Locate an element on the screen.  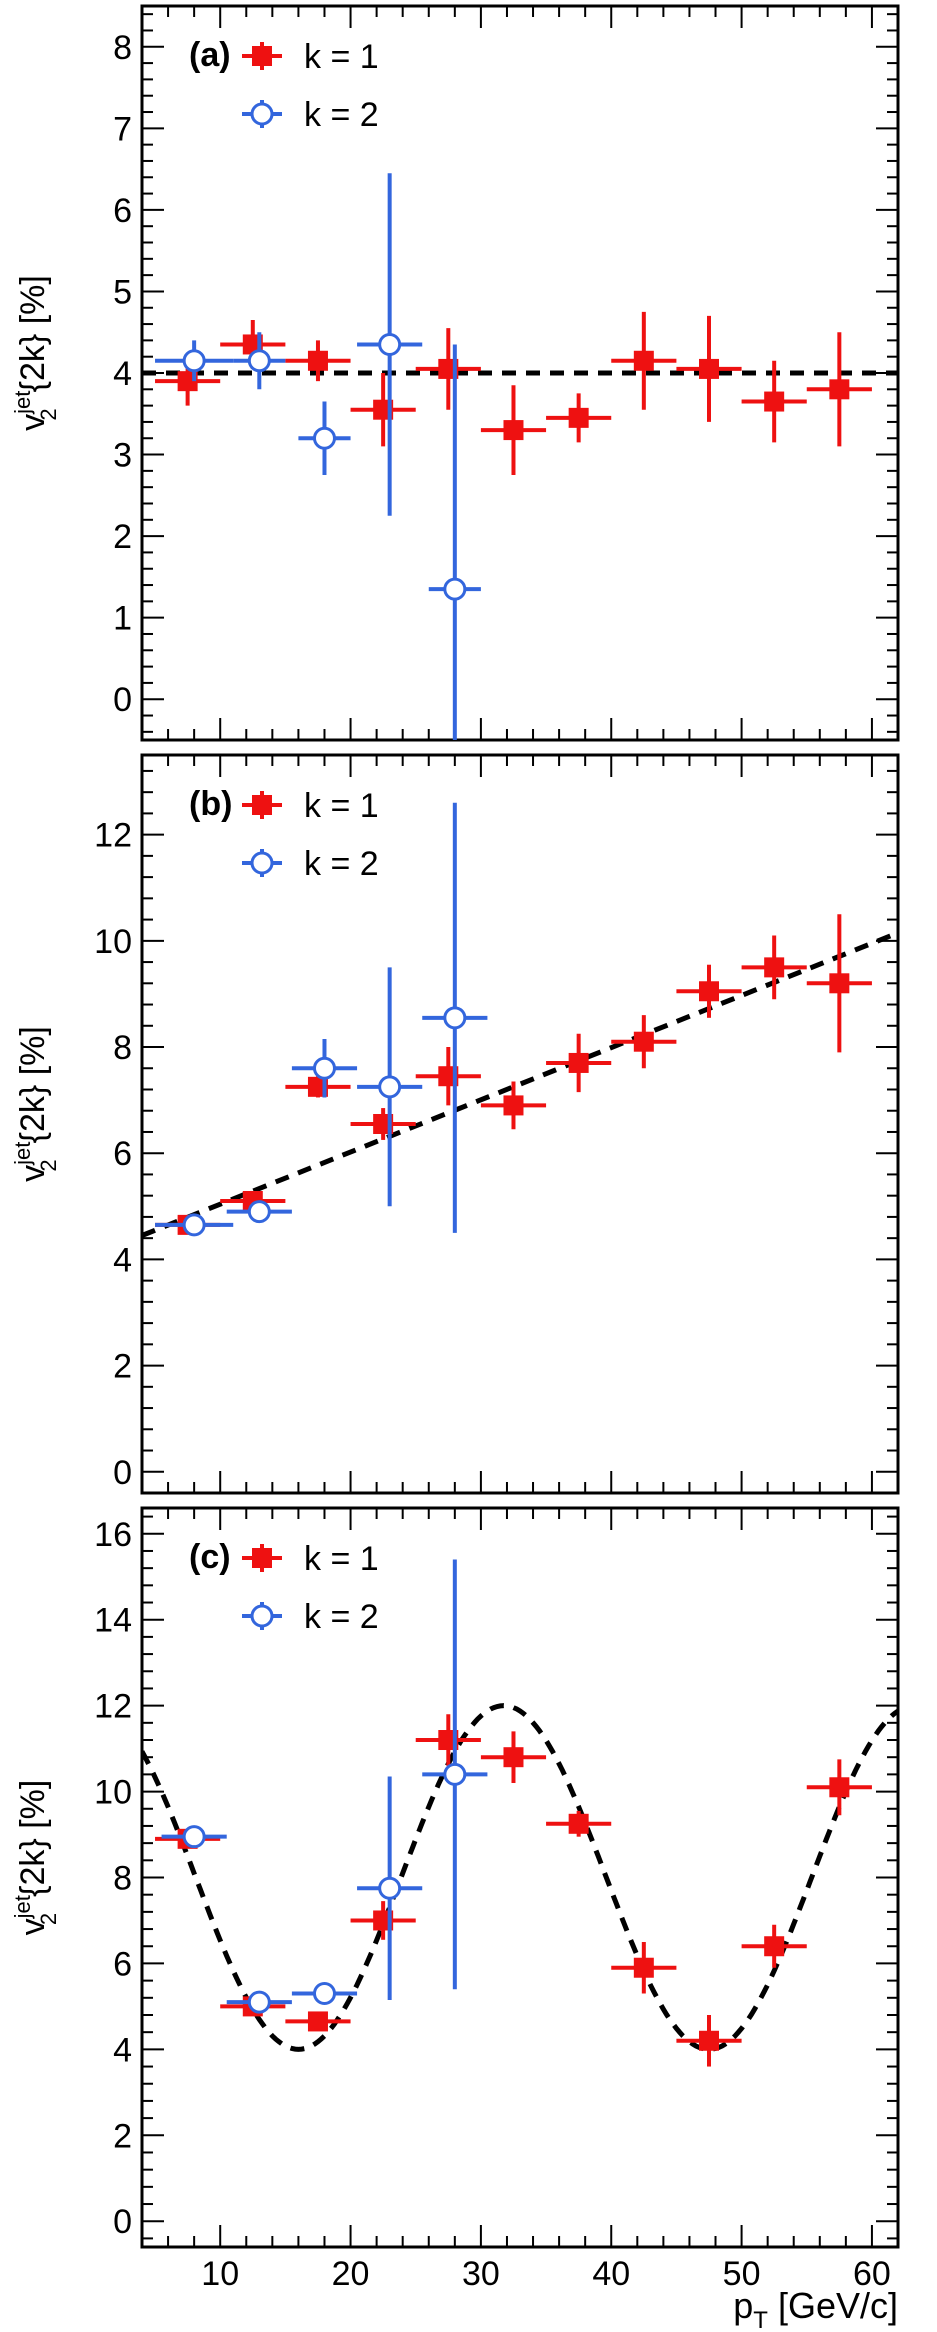
x-tick-label: 20 is located at coordinates (351, 2274).